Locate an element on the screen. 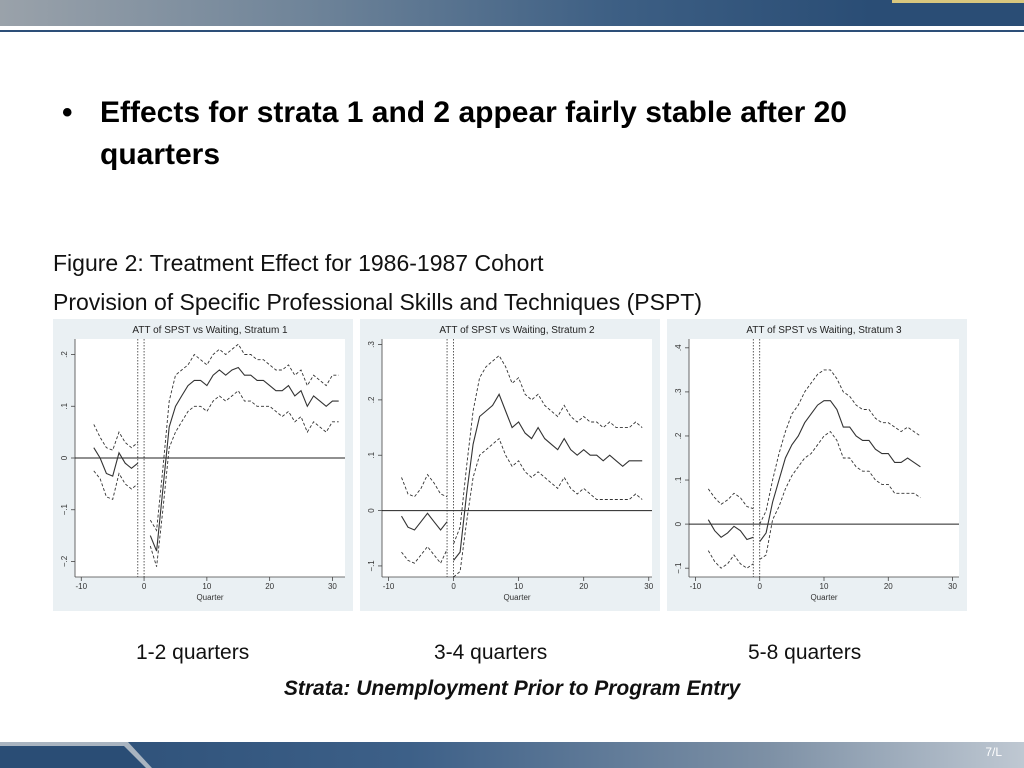  header-divider is located at coordinates (512, 31).